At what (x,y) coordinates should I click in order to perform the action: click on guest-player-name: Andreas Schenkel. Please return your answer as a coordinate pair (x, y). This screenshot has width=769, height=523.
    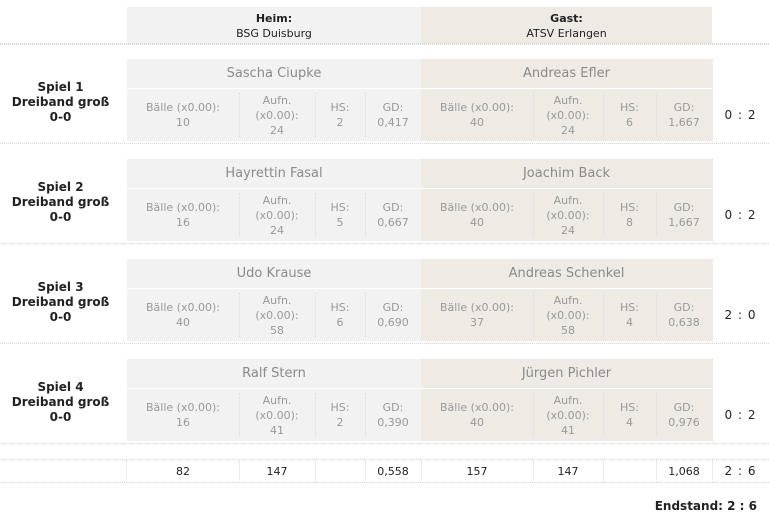
    Looking at the image, I should click on (566, 273).